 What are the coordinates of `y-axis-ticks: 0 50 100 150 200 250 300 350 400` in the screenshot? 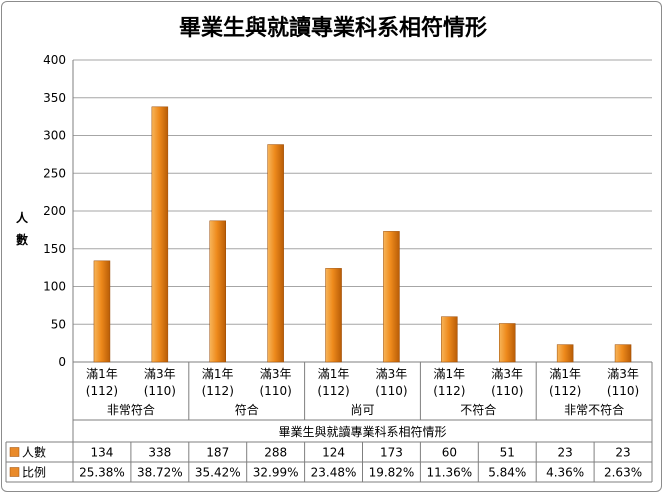 It's located at (54, 211).